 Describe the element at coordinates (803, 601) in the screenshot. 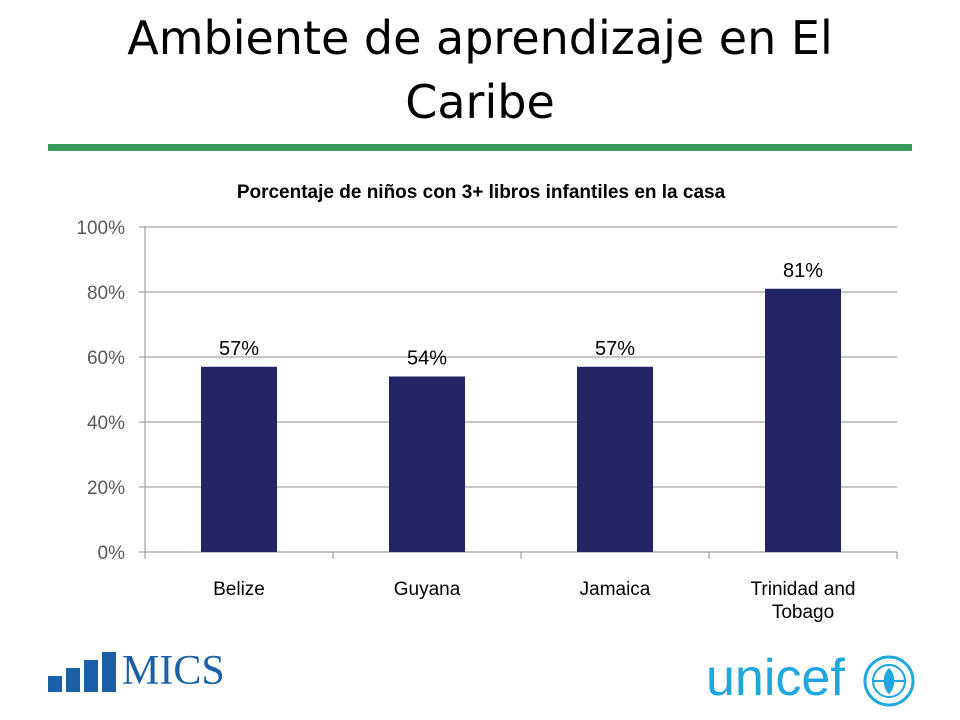

I see `x-tick-label: Trinidad and Tobago` at that location.